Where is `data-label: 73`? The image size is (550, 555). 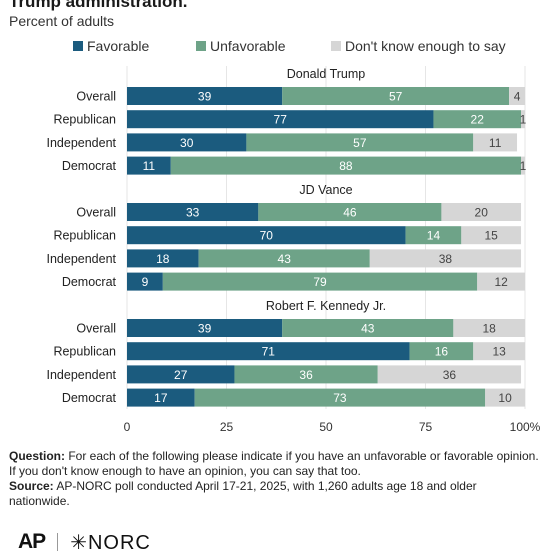 data-label: 73 is located at coordinates (340, 398).